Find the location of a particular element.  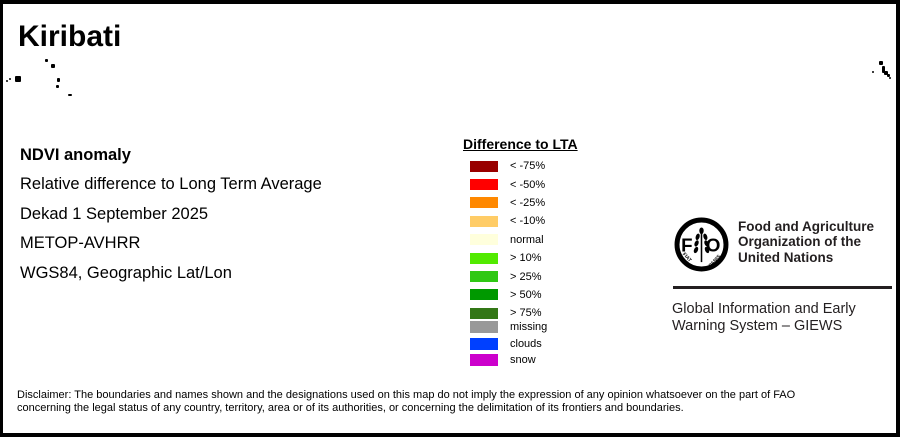

legend-label: < -25% is located at coordinates (528, 202).